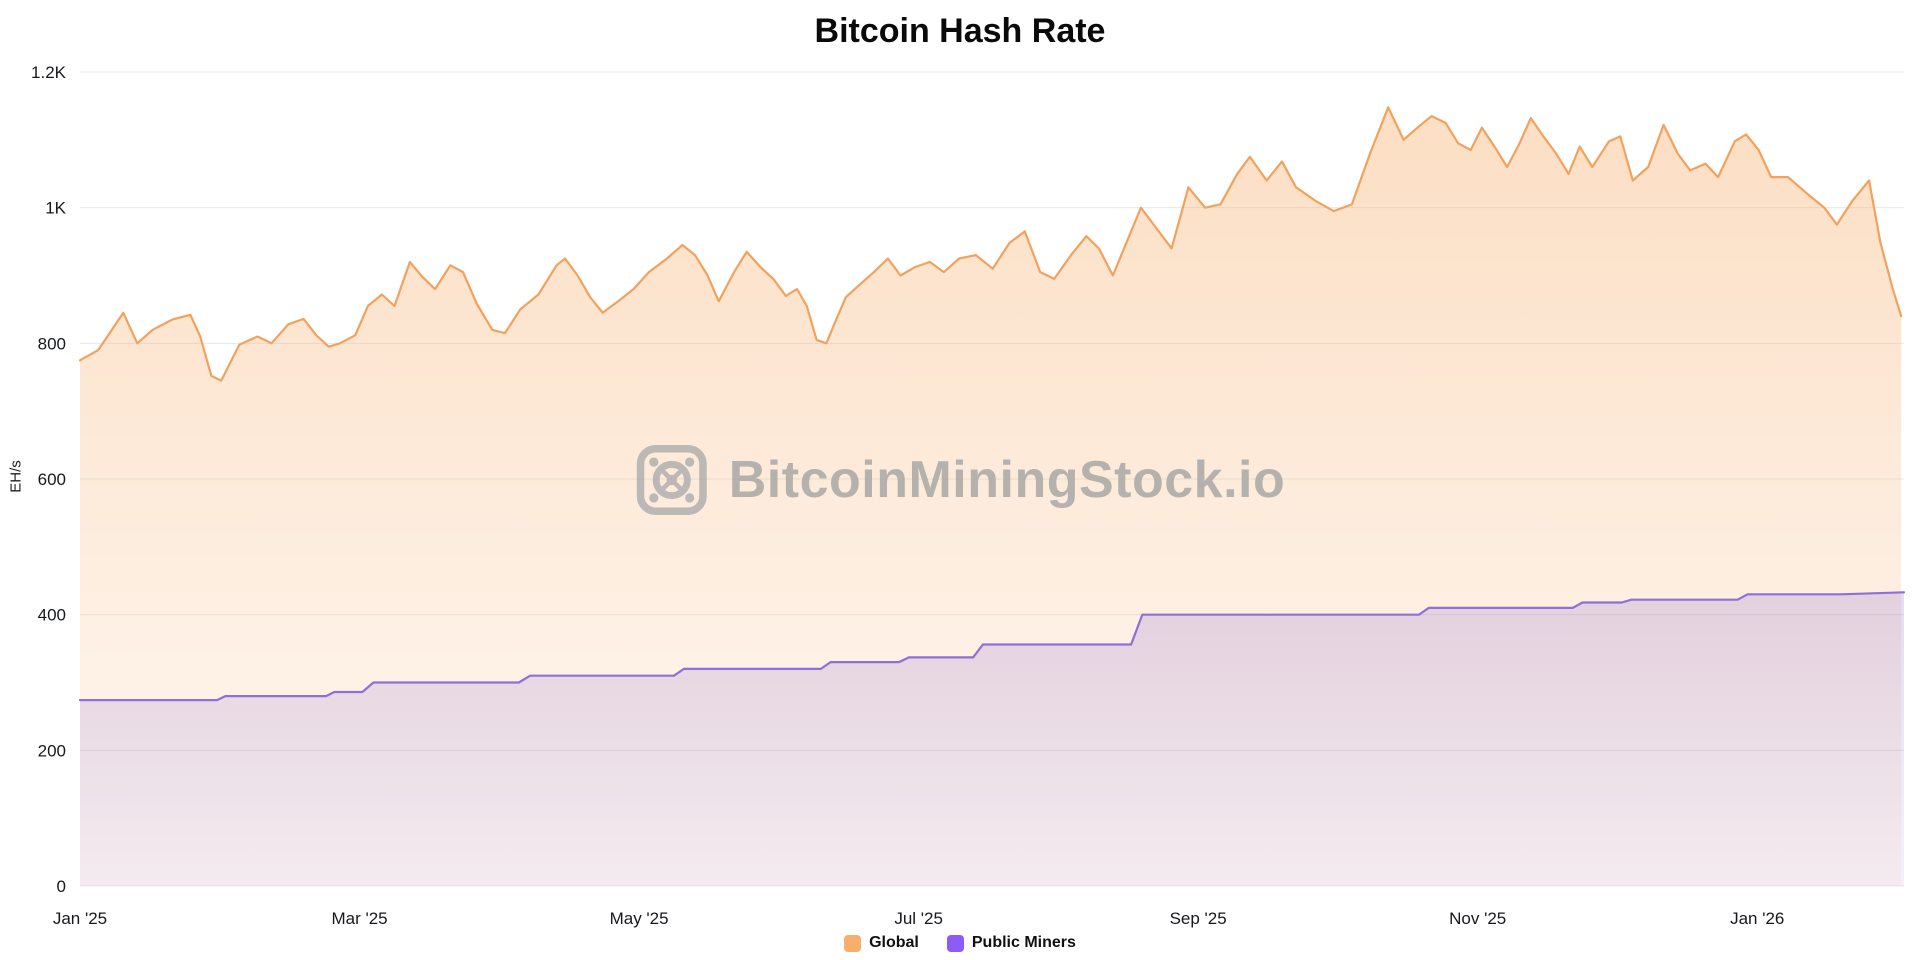 The image size is (1920, 960). I want to click on chart-title: Bitcoin Hash Rate, so click(960, 31).